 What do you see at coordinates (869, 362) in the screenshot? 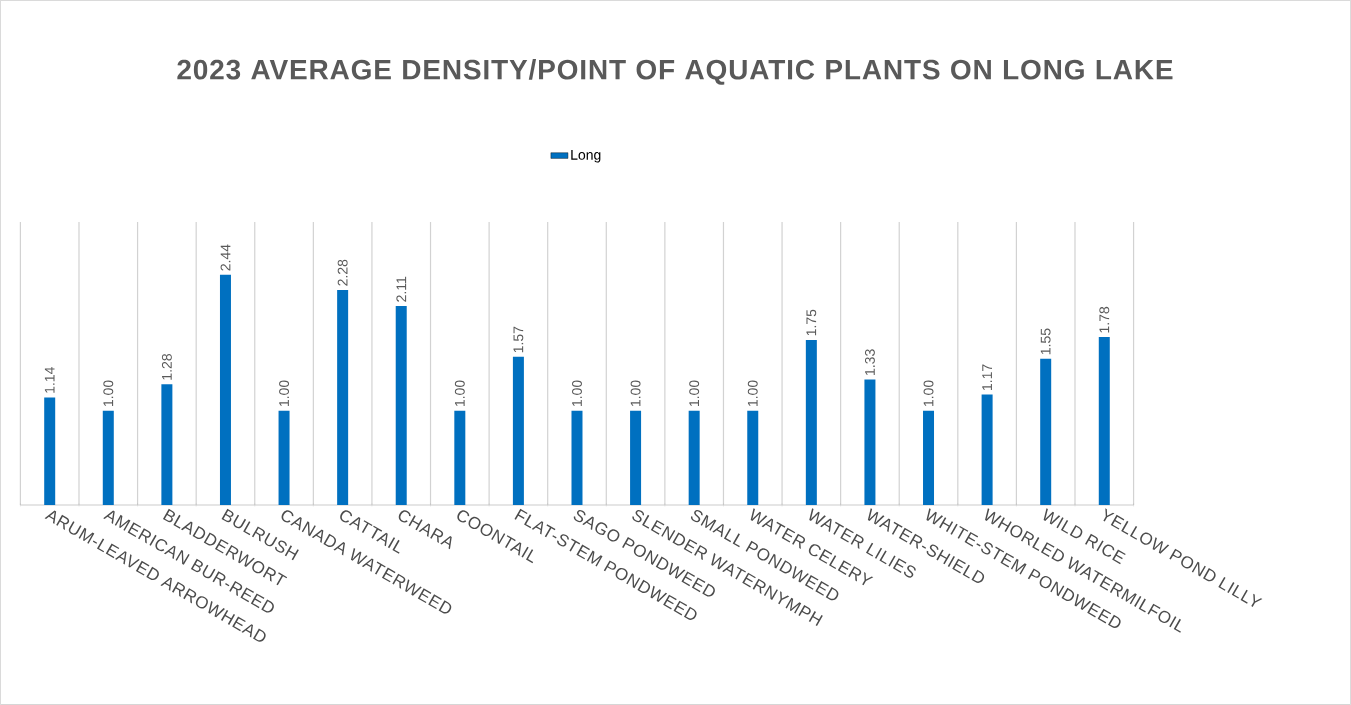
I see `data-label: 1.33` at bounding box center [869, 362].